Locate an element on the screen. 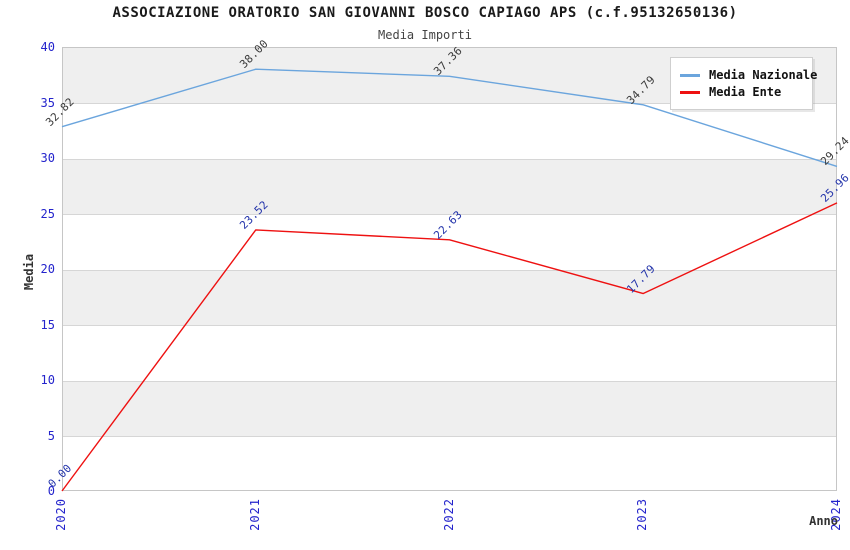 The image size is (850, 550). x-tick-label: 2021 is located at coordinates (254, 514).